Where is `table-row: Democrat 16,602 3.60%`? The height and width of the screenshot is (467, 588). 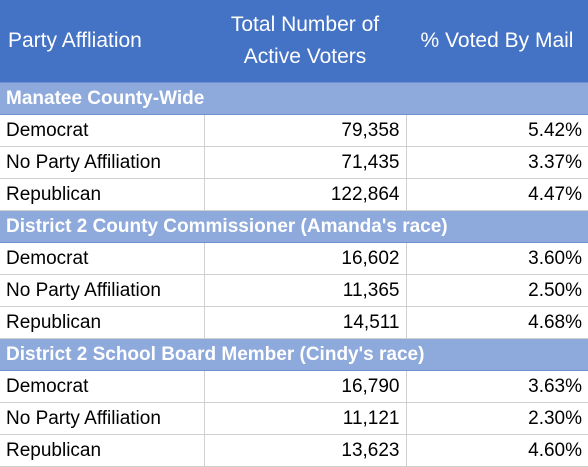
table-row: Democrat 16,602 3.60% is located at coordinates (294, 258).